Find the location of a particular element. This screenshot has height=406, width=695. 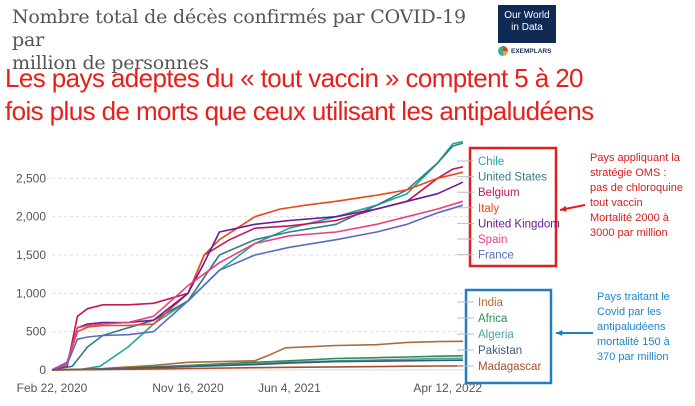

y-tick-label: 500 is located at coordinates (36, 332).